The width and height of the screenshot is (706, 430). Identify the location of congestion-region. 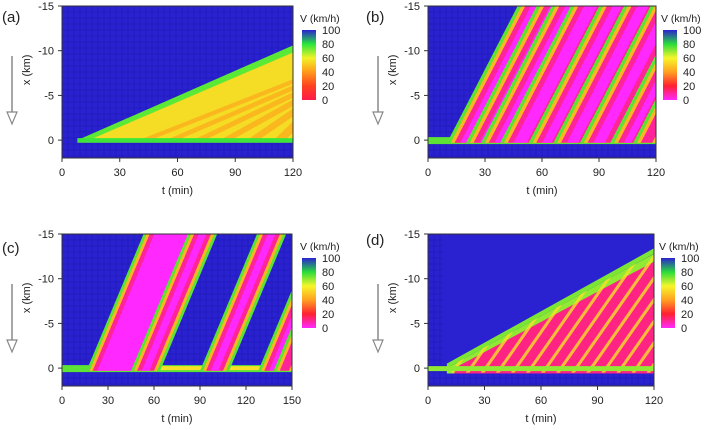
(554, 317).